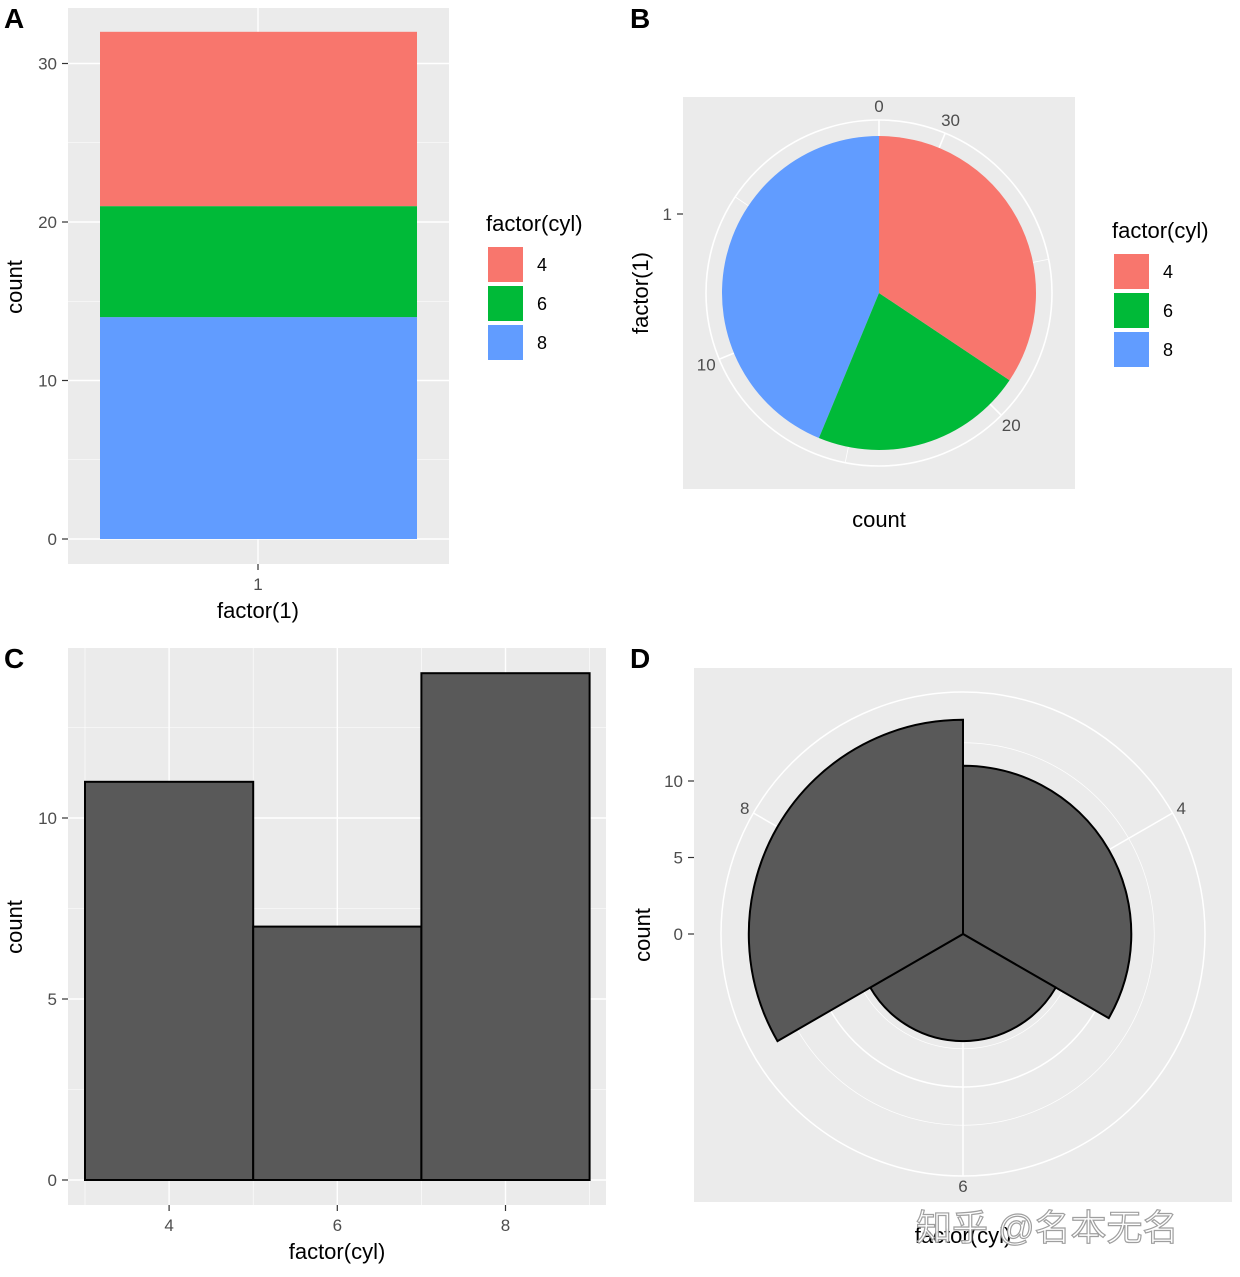  I want to click on panel-a-legend-label-4: 4, so click(542, 265).